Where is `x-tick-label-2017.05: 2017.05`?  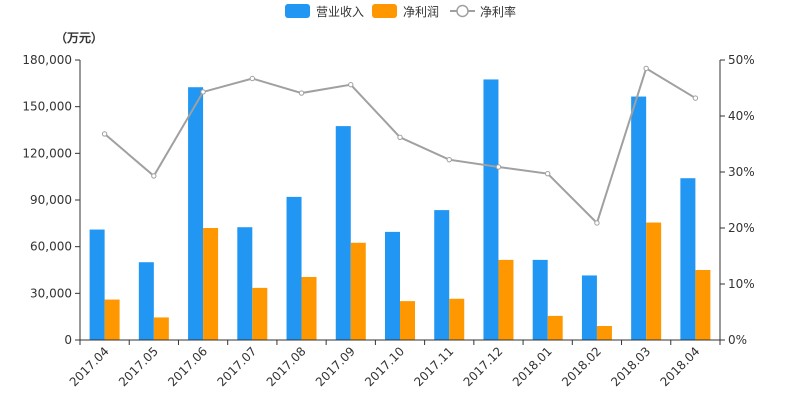 x-tick-label-2017.05: 2017.05 is located at coordinates (138, 366).